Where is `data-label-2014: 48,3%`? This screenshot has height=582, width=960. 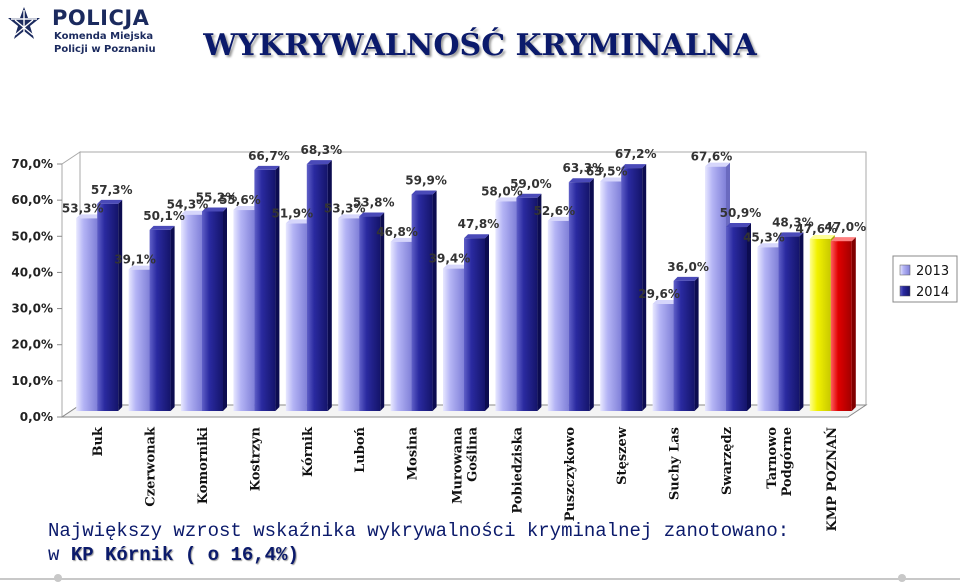 data-label-2014: 48,3% is located at coordinates (793, 222).